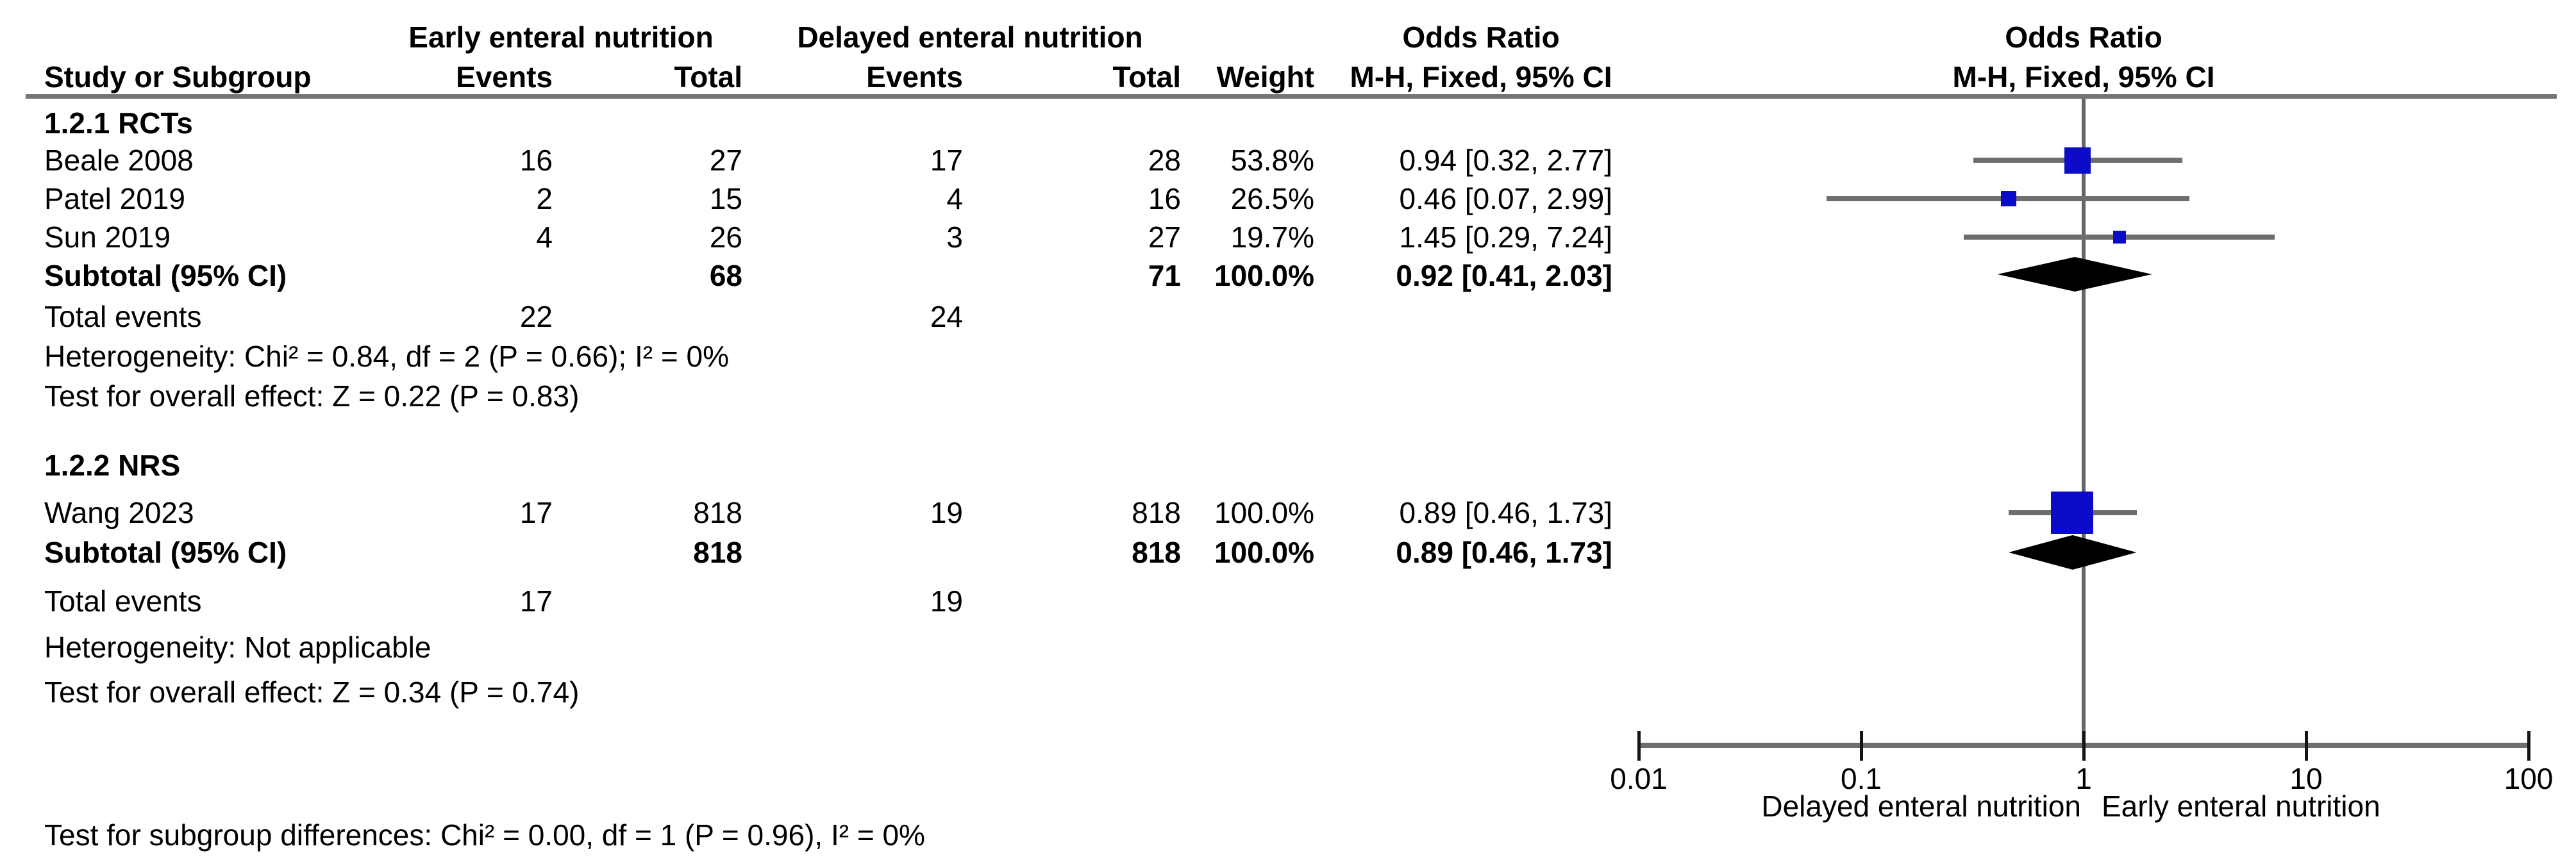  Describe the element at coordinates (1146, 77) in the screenshot. I see `total-delayed-column-header: Total` at that location.